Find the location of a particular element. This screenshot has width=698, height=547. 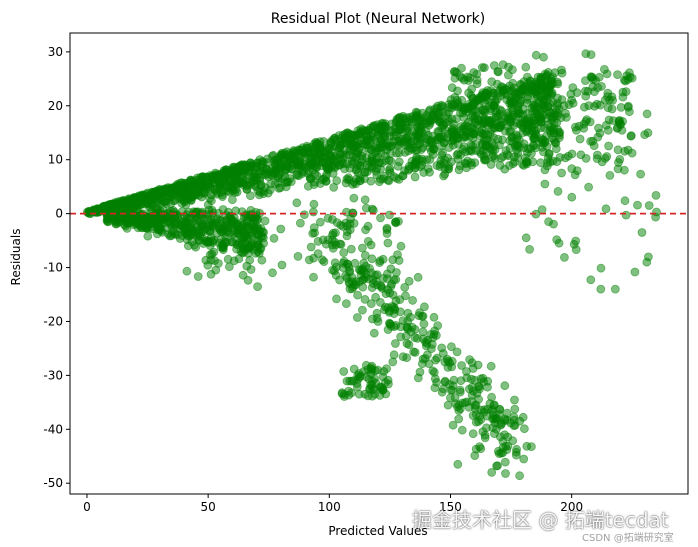

watermark-subtext: CSDN @拓端研究室 is located at coordinates (628, 538).